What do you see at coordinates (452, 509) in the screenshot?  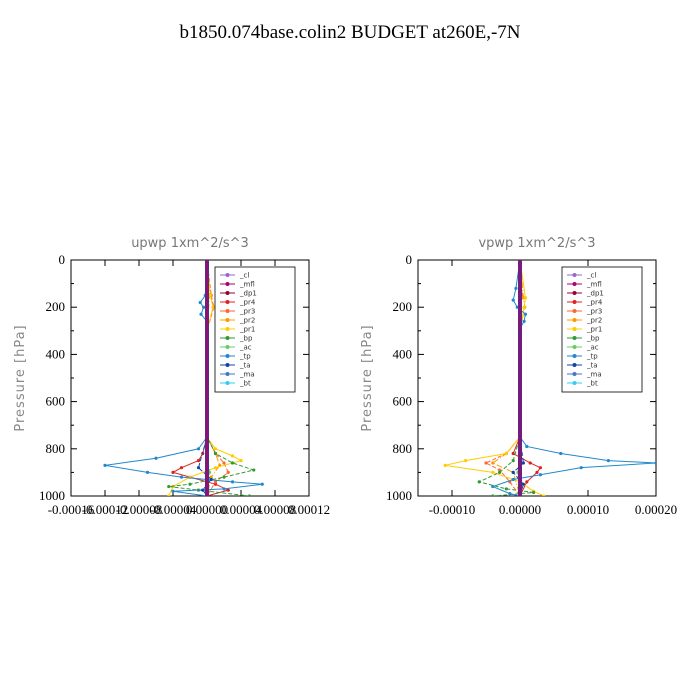 I see `x-tick-label: -0.00010` at bounding box center [452, 509].